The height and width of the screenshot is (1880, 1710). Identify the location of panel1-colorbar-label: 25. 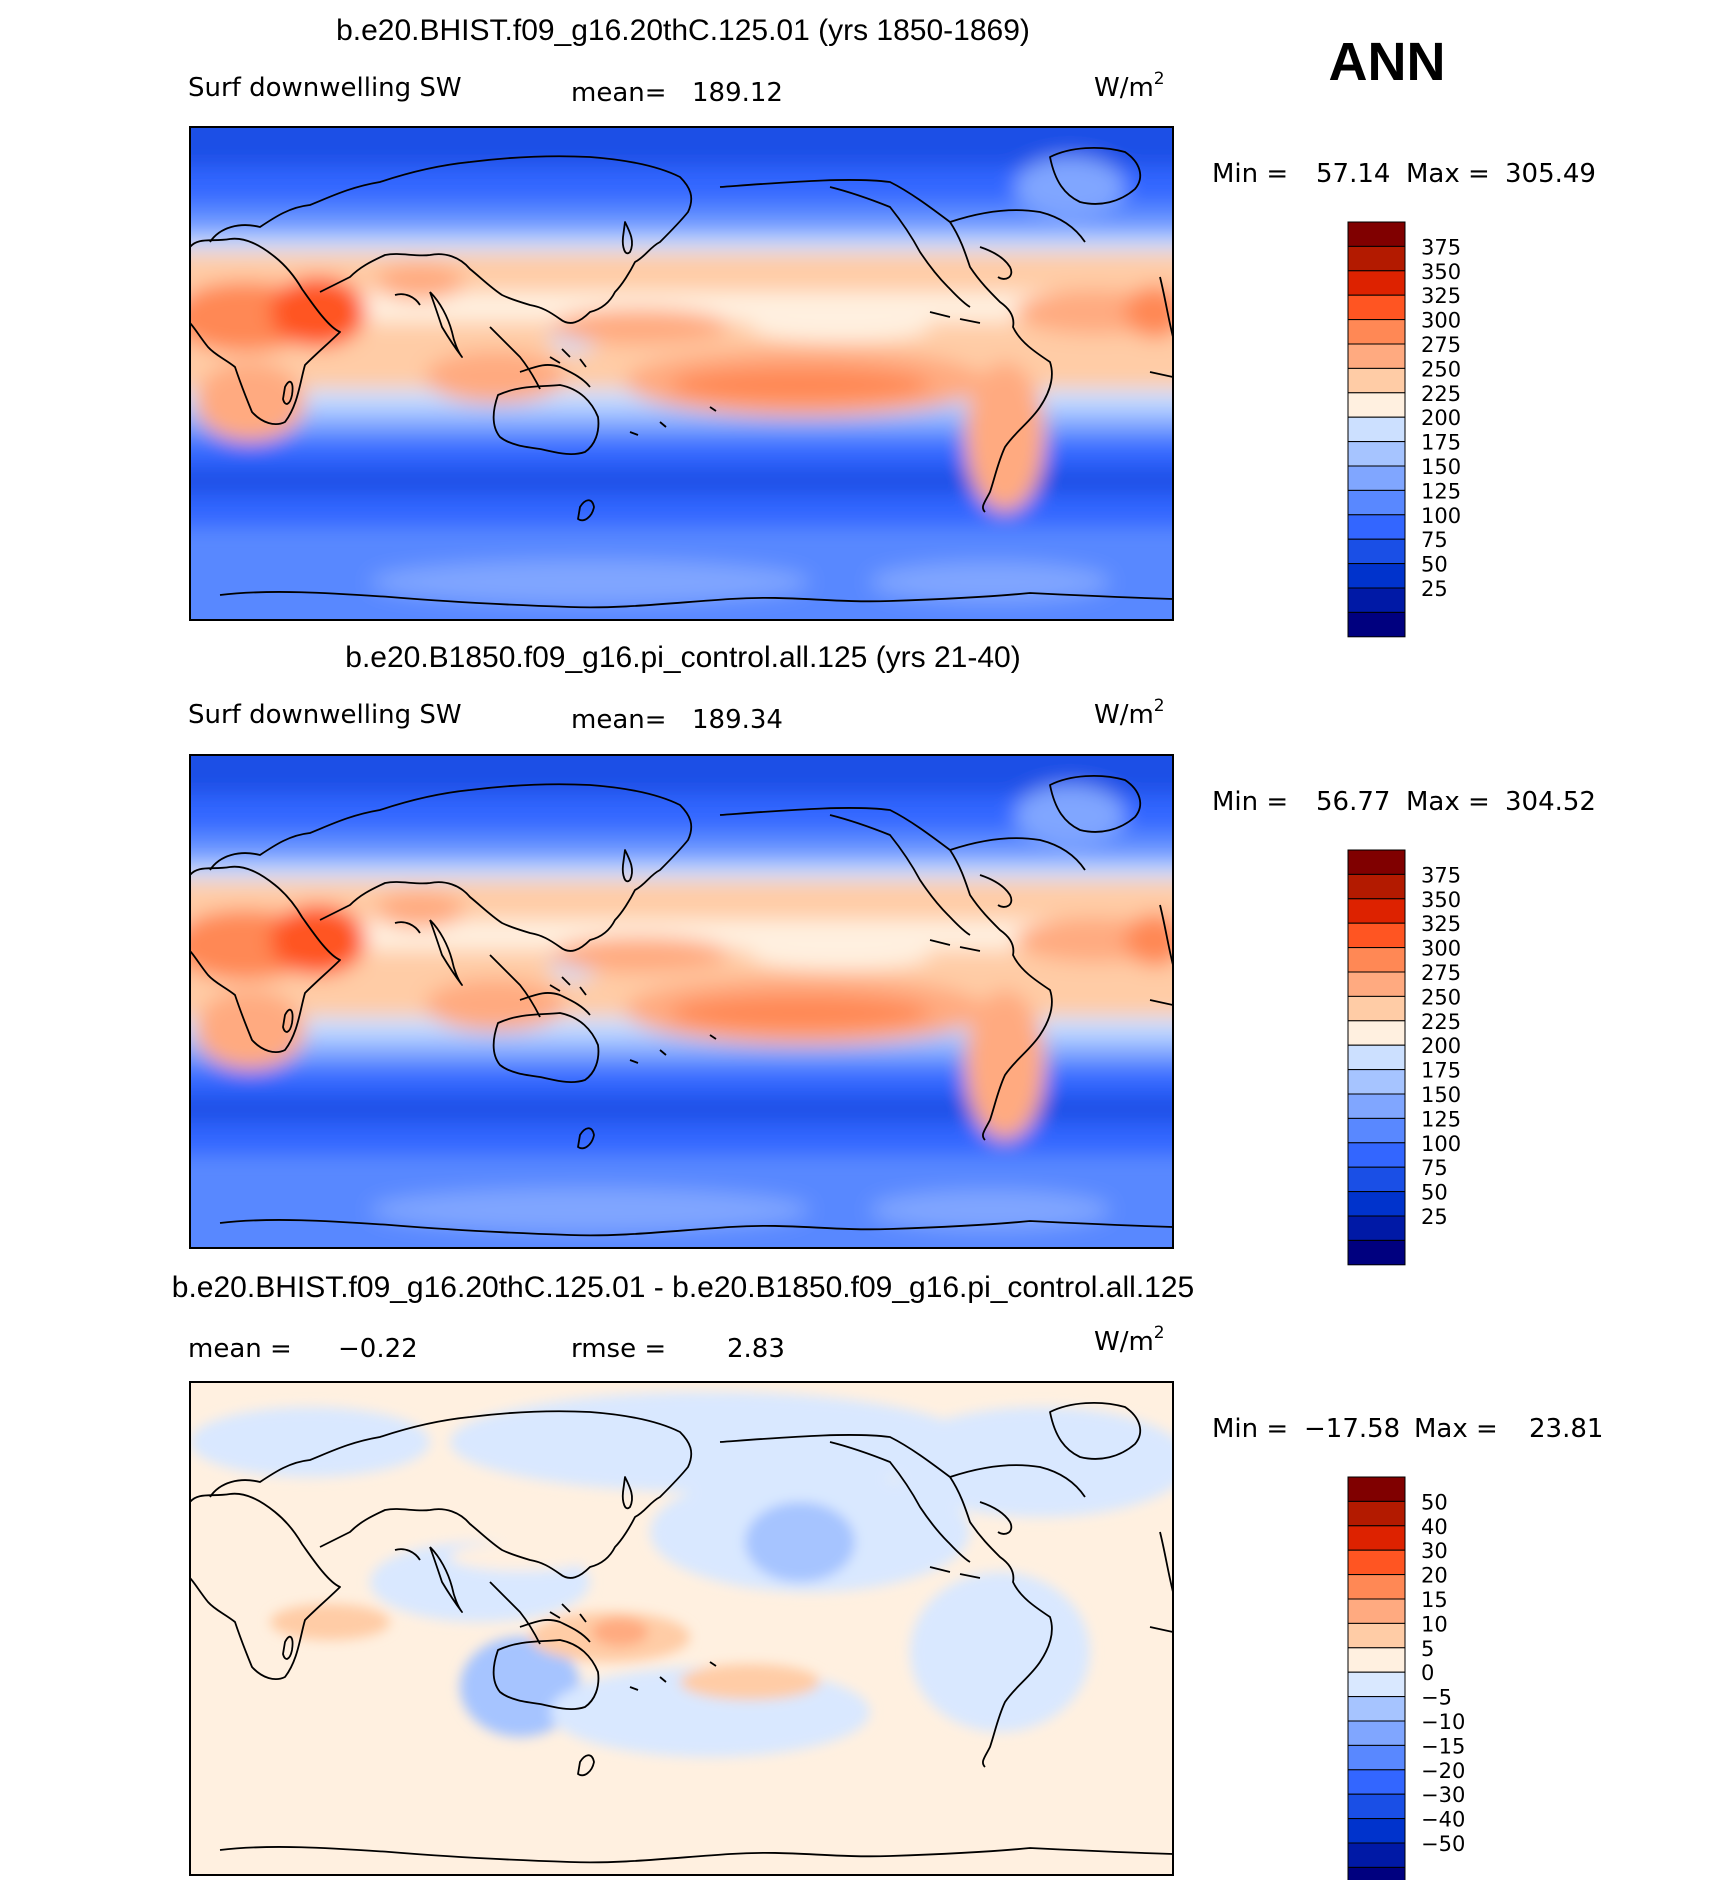
(1434, 589).